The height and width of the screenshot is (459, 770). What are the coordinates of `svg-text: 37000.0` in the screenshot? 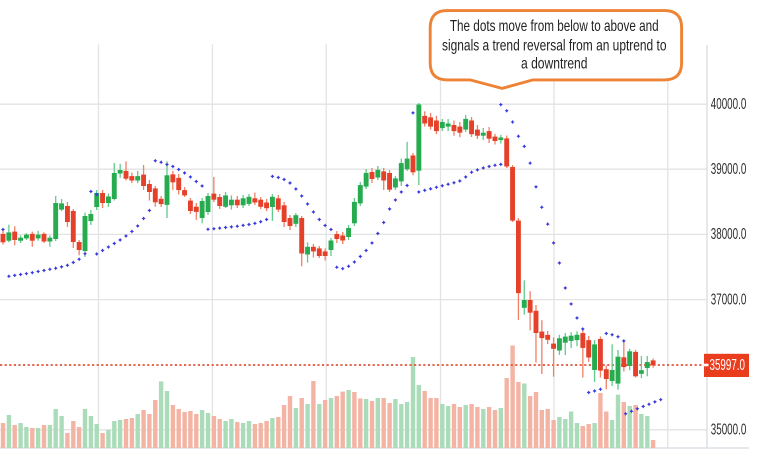 It's located at (729, 299).